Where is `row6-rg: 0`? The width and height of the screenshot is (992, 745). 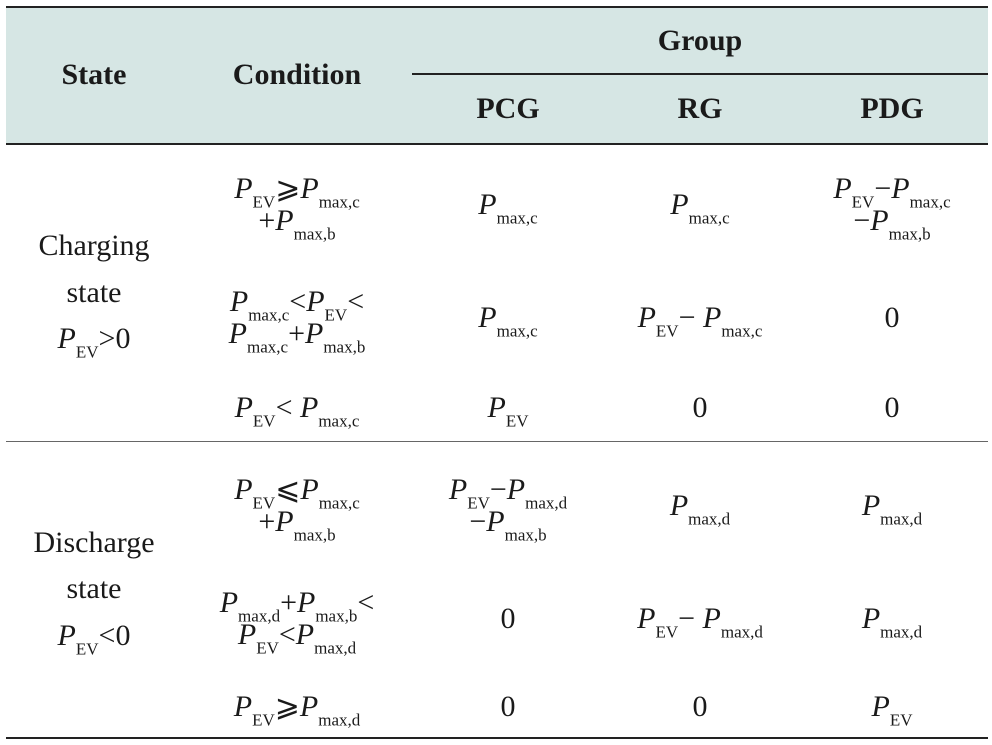 row6-rg: 0 is located at coordinates (700, 706).